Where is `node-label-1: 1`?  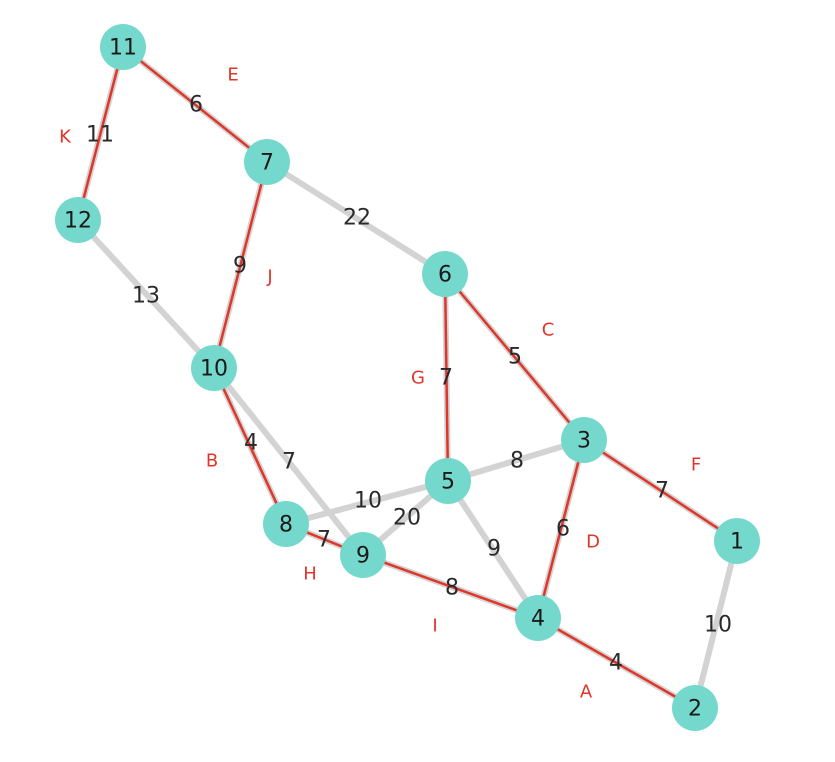 node-label-1: 1 is located at coordinates (737, 542).